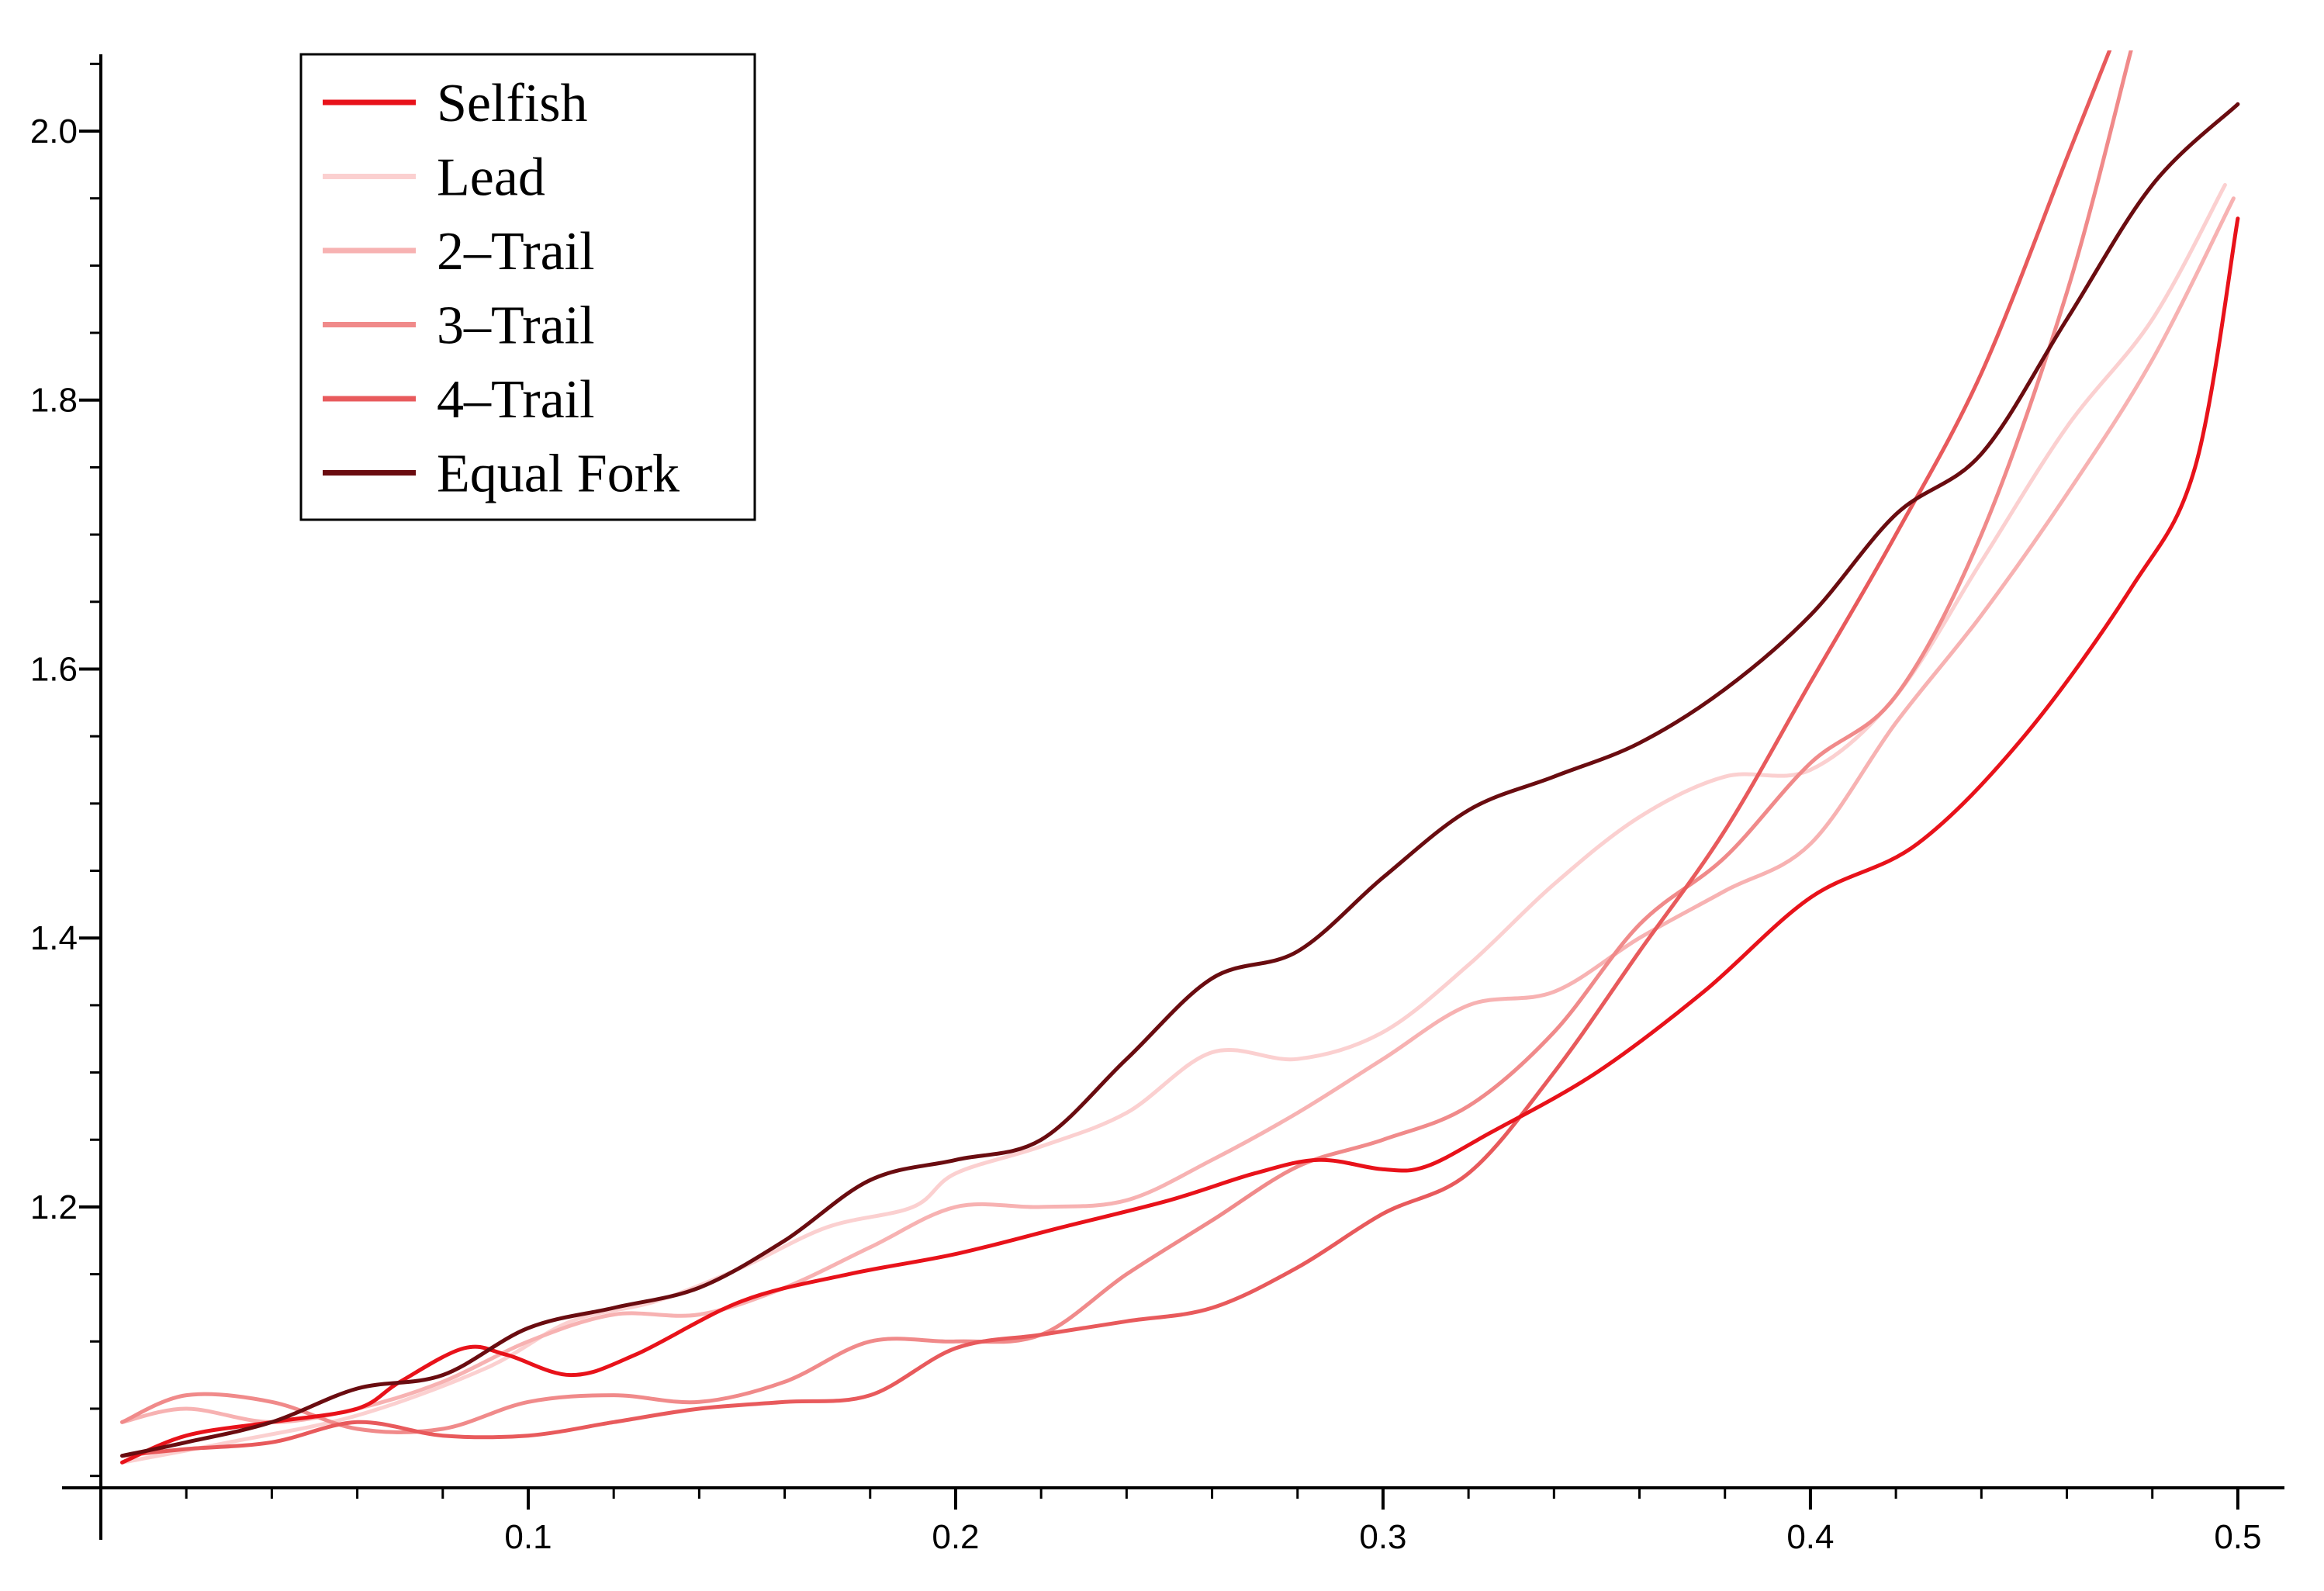 This screenshot has width=2324, height=1591. What do you see at coordinates (1810, 1537) in the screenshot?
I see `x-tick-label: 0.4` at bounding box center [1810, 1537].